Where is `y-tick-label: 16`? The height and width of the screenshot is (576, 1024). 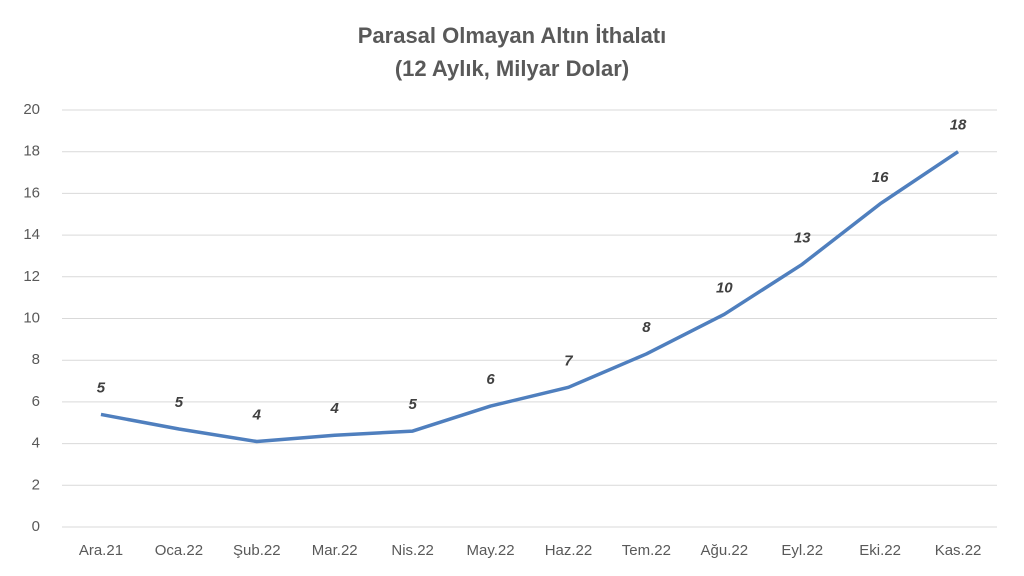 y-tick-label: 16 is located at coordinates (31, 192).